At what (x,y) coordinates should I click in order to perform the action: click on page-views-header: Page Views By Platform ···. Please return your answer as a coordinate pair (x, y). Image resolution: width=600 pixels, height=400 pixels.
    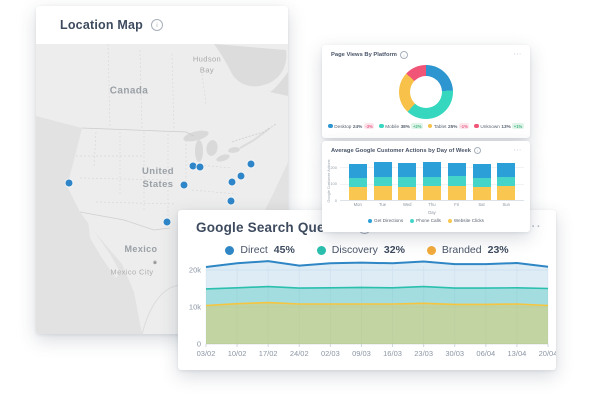
    Looking at the image, I should click on (426, 55).